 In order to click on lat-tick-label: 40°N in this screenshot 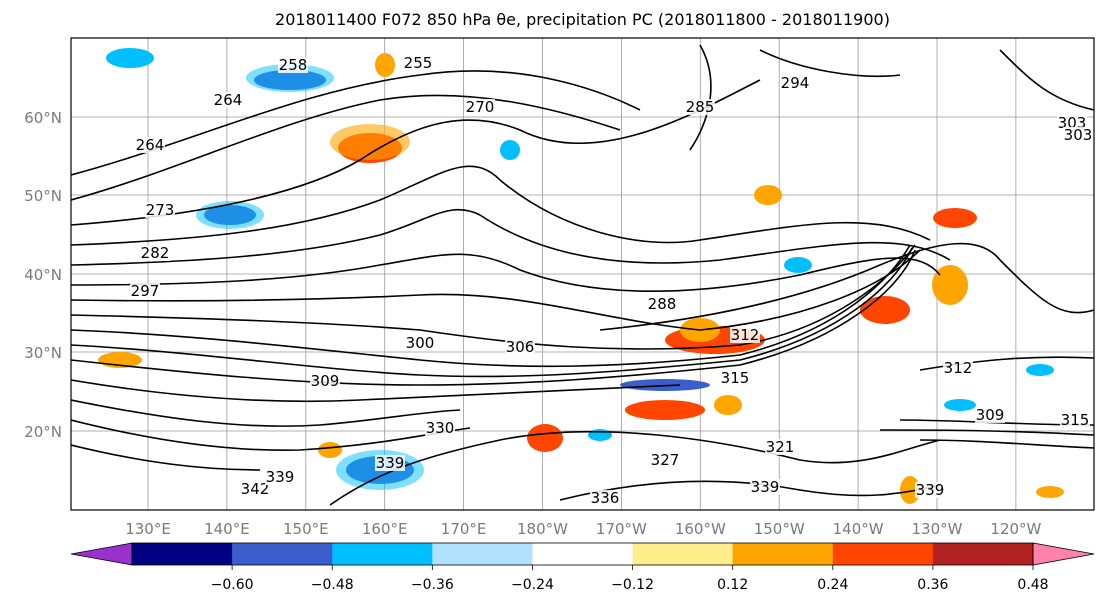, I will do `click(43, 275)`.